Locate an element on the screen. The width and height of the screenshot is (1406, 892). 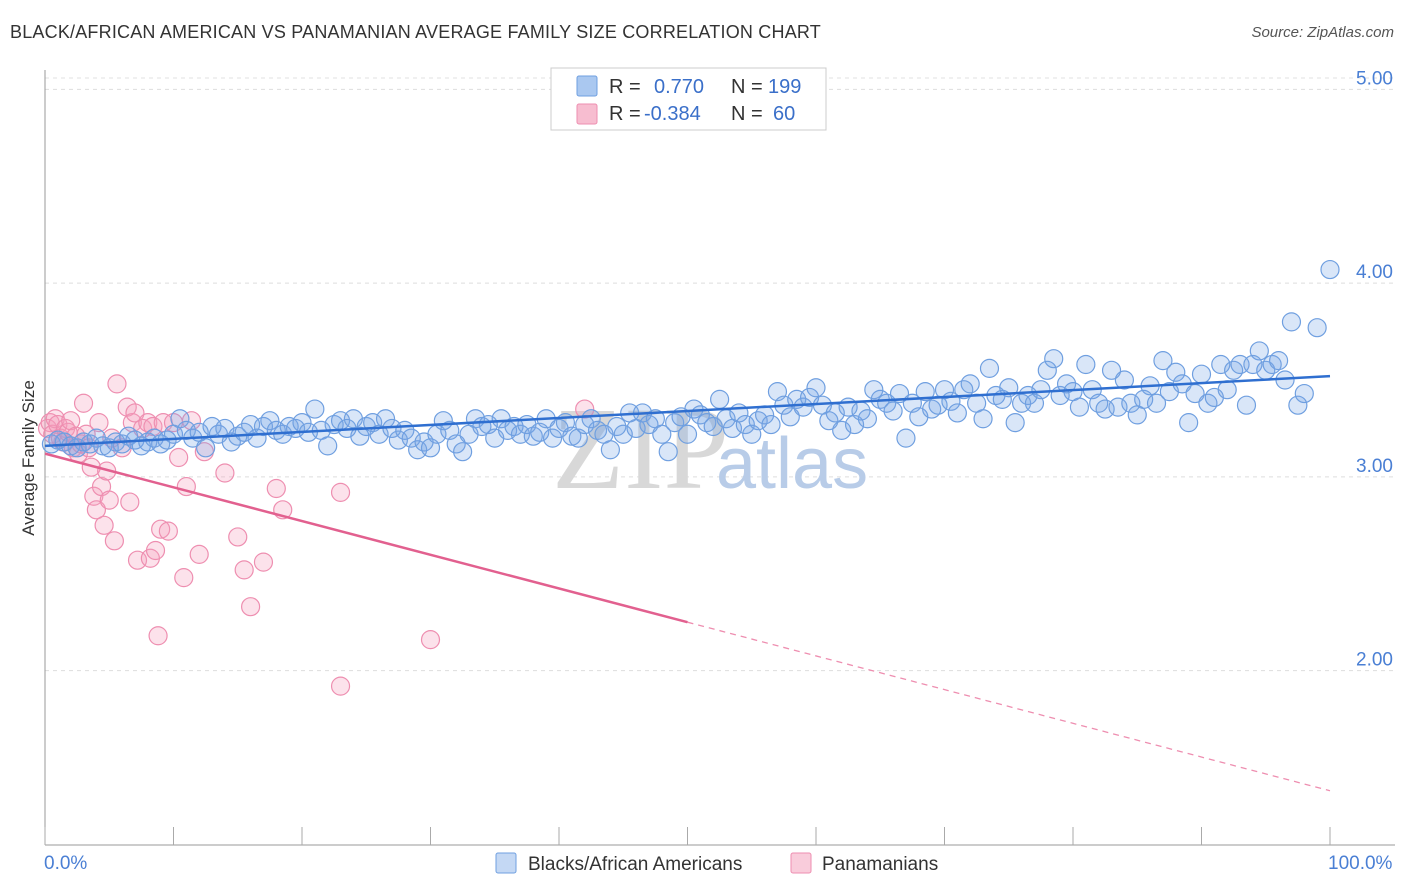
watermark-atlas: atlas is located at coordinates (792, 464).